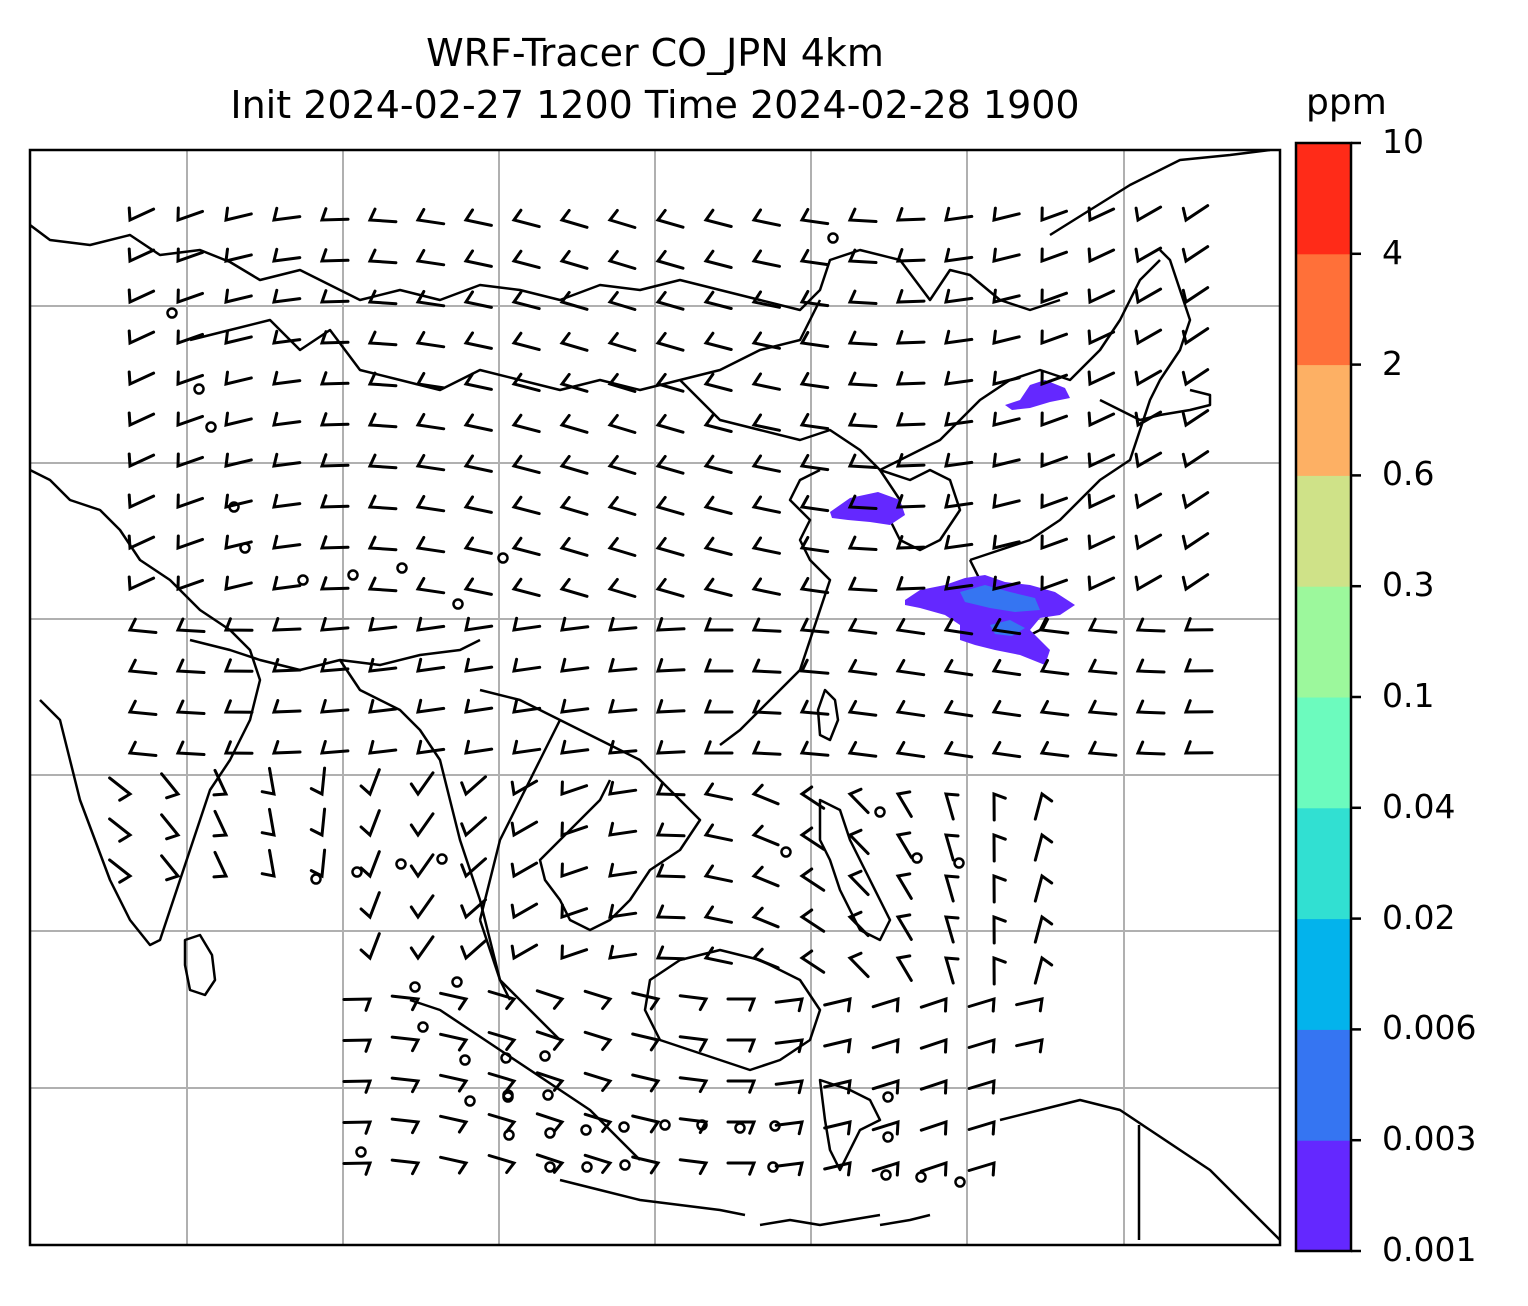 Image resolution: width=1528 pixels, height=1306 pixels. What do you see at coordinates (1408, 585) in the screenshot?
I see `colorbar-tick-label: 0.3` at bounding box center [1408, 585].